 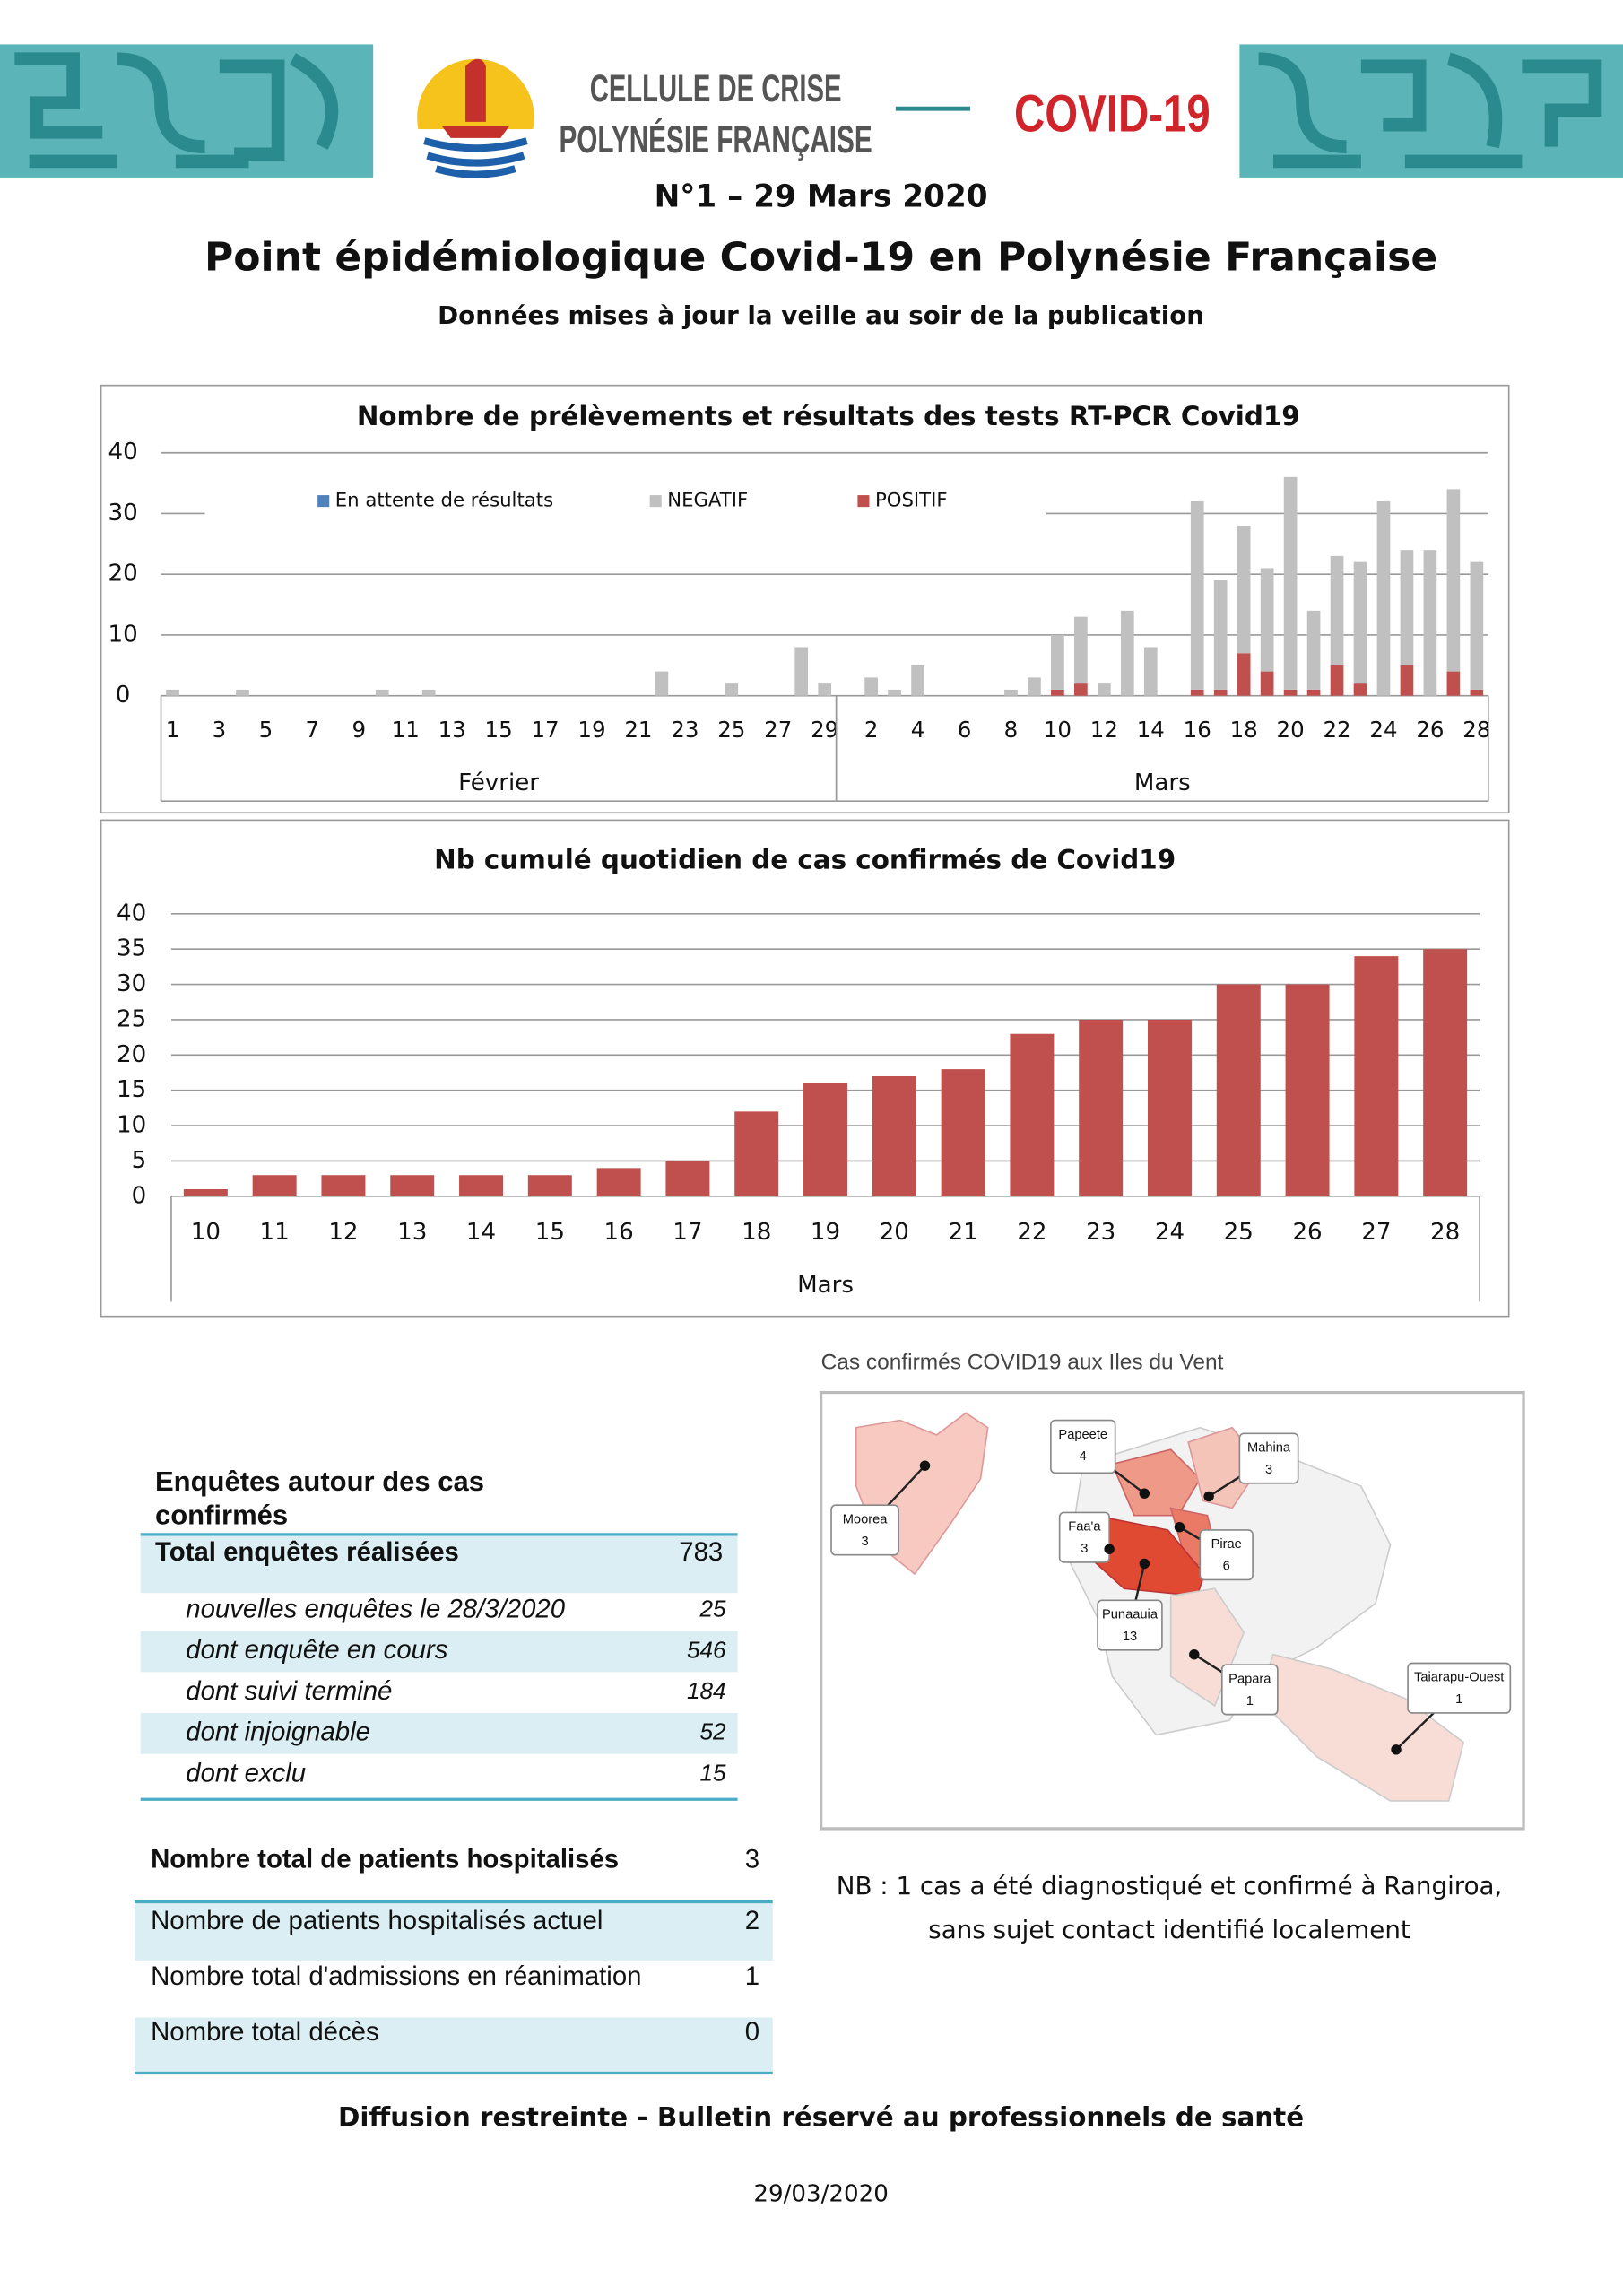 What do you see at coordinates (824, 730) in the screenshot?
I see `x-tick-label: 29` at bounding box center [824, 730].